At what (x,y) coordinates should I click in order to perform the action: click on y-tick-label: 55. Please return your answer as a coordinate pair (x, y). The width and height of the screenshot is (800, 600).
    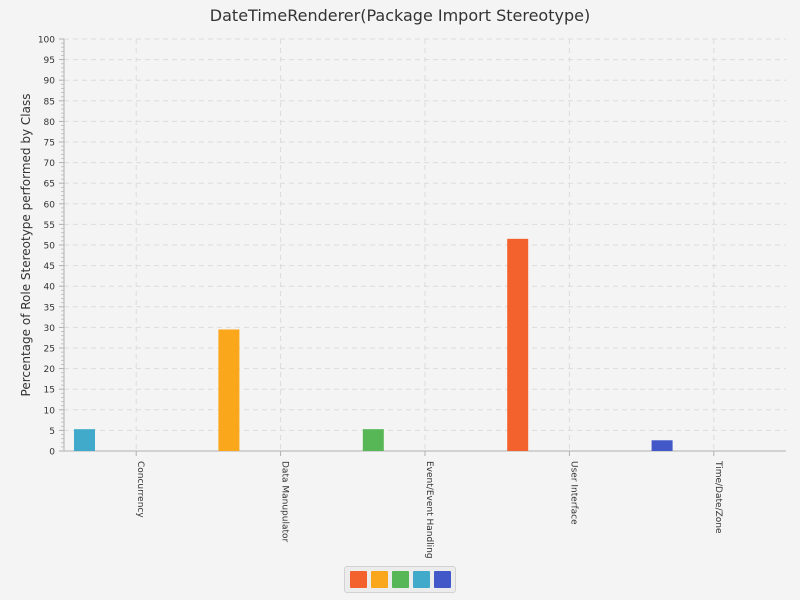
    Looking at the image, I should click on (49, 226).